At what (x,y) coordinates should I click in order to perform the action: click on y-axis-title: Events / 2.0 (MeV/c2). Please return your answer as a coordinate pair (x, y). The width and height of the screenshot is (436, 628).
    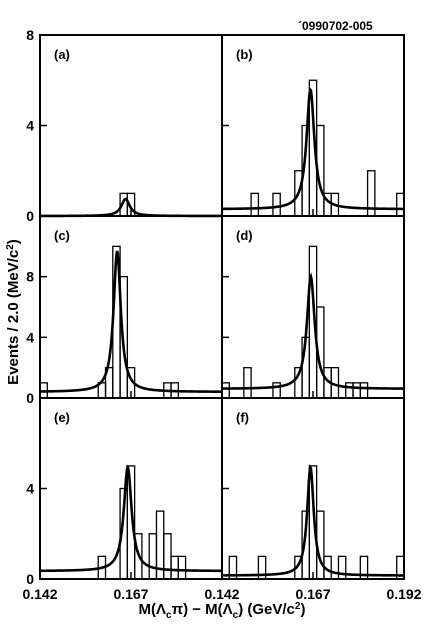
    Looking at the image, I should click on (13, 312).